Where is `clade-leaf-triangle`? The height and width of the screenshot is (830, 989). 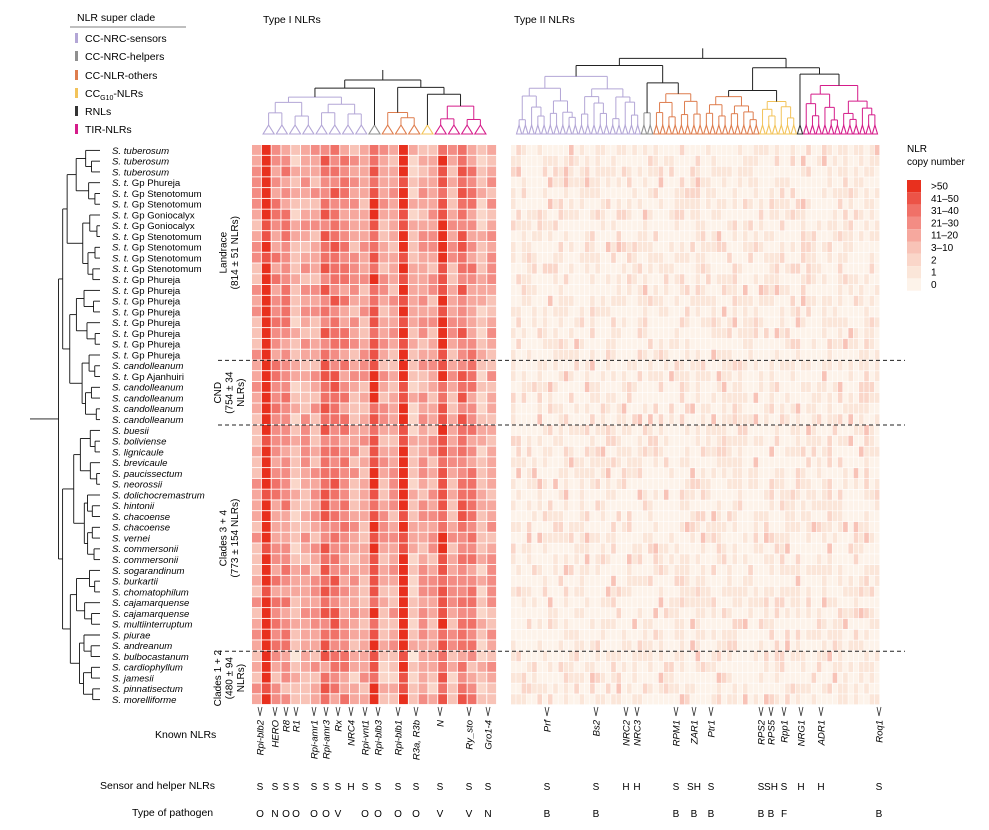 clade-leaf-triangle is located at coordinates (581, 129).